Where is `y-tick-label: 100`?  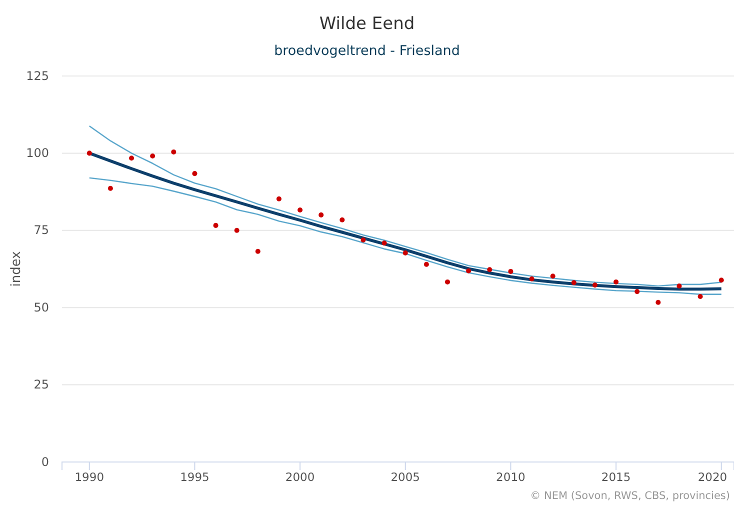
y-tick-label: 100 is located at coordinates (37, 153).